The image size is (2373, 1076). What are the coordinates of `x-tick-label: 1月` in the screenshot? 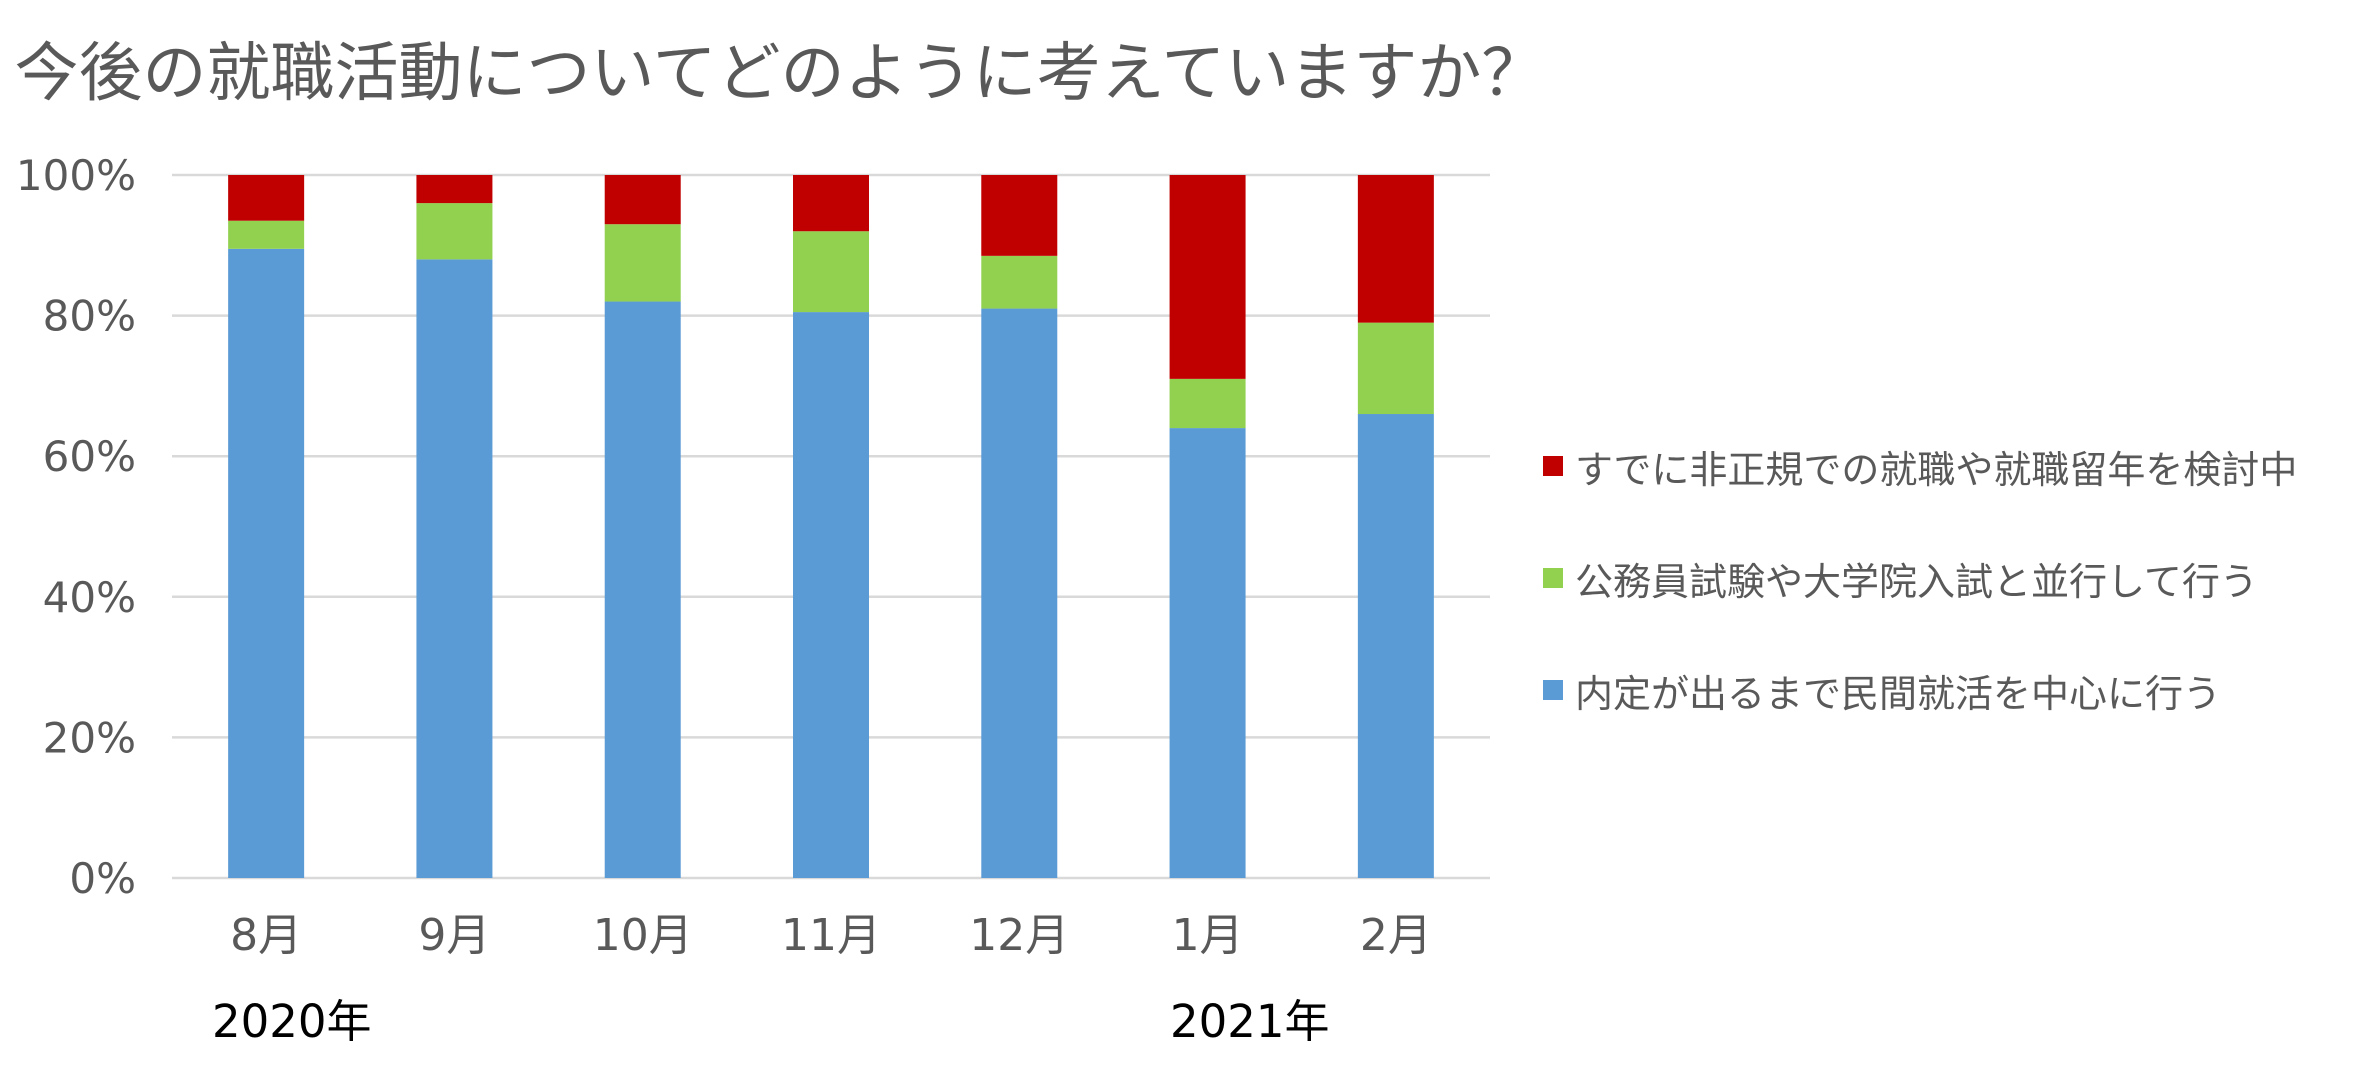 It's located at (1208, 935).